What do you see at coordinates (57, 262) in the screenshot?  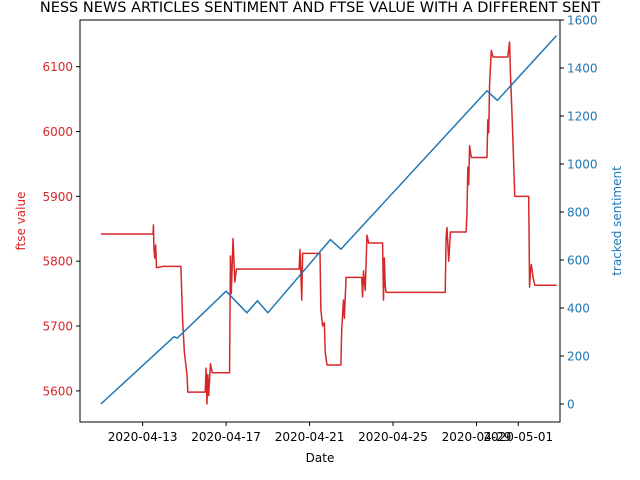 I see `left-tick-label: 5800` at bounding box center [57, 262].